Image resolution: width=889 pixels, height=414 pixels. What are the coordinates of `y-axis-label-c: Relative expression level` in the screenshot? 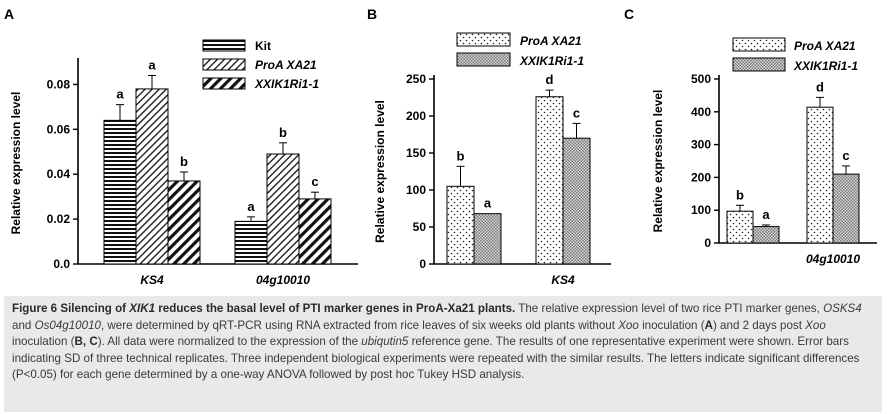 It's located at (658, 161).